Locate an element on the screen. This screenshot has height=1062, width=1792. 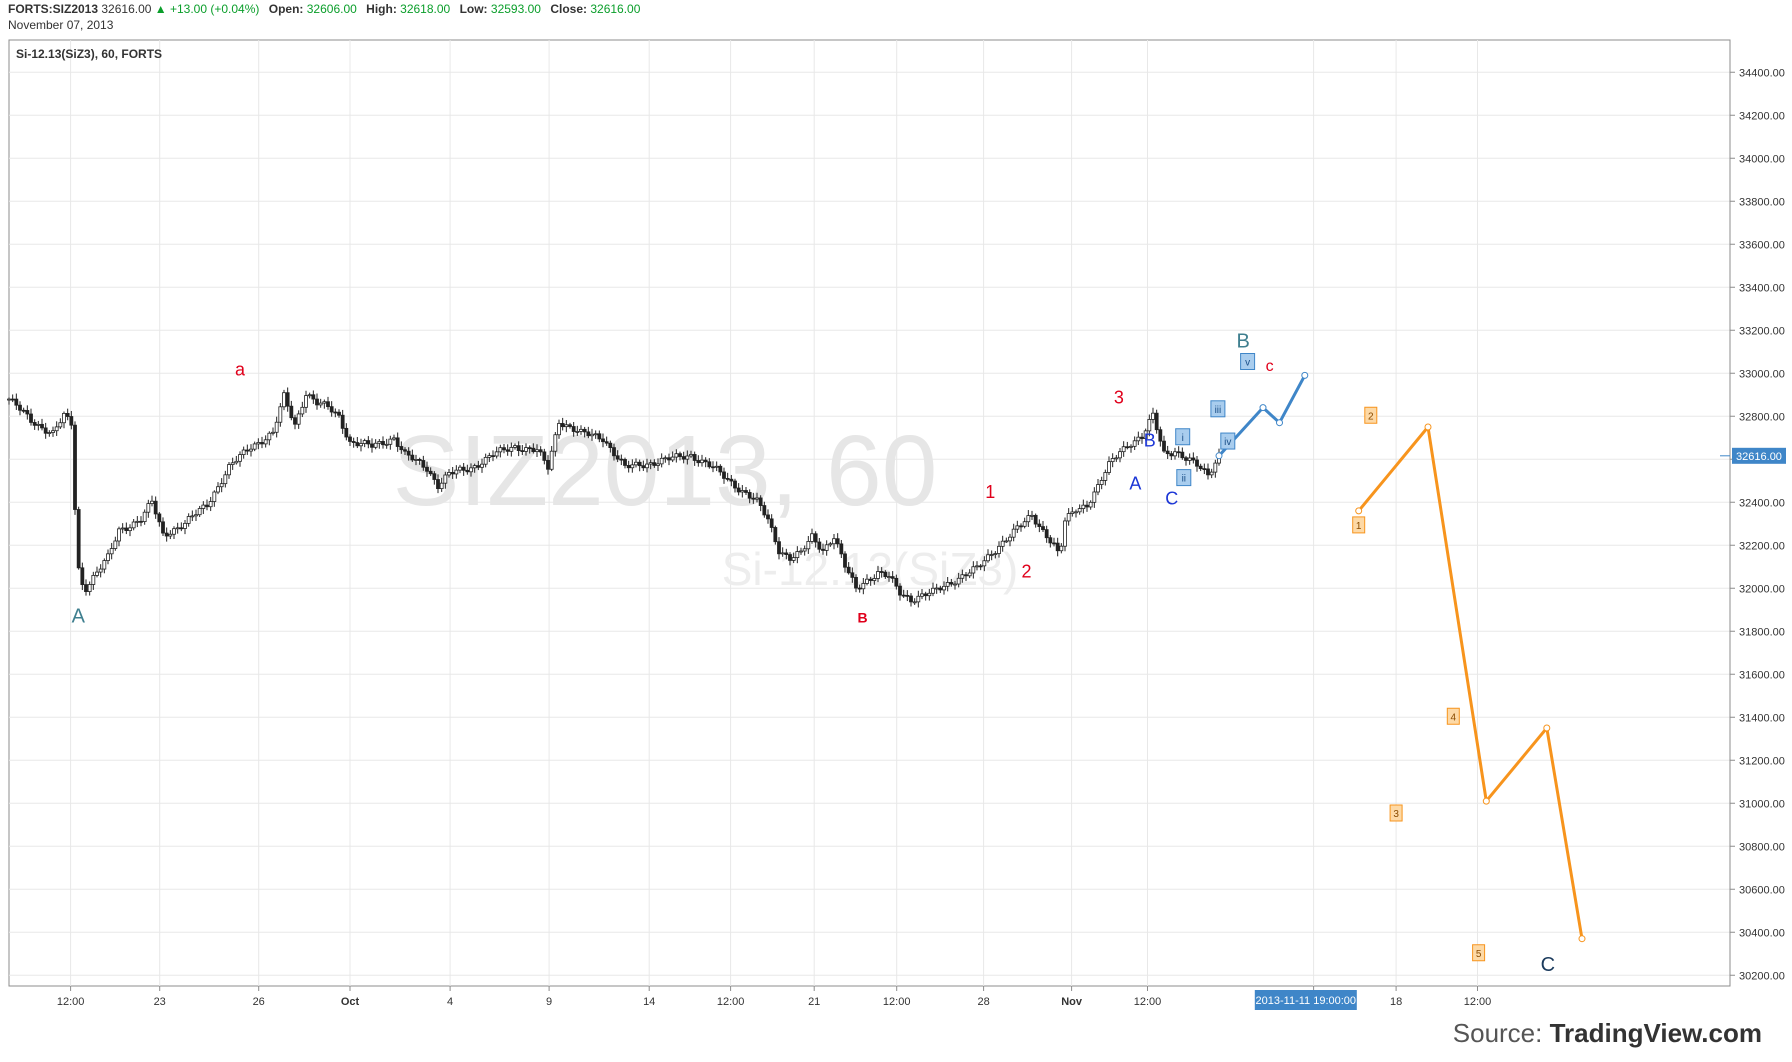
source-credit: Source: TradingView.com is located at coordinates (1607, 1033).